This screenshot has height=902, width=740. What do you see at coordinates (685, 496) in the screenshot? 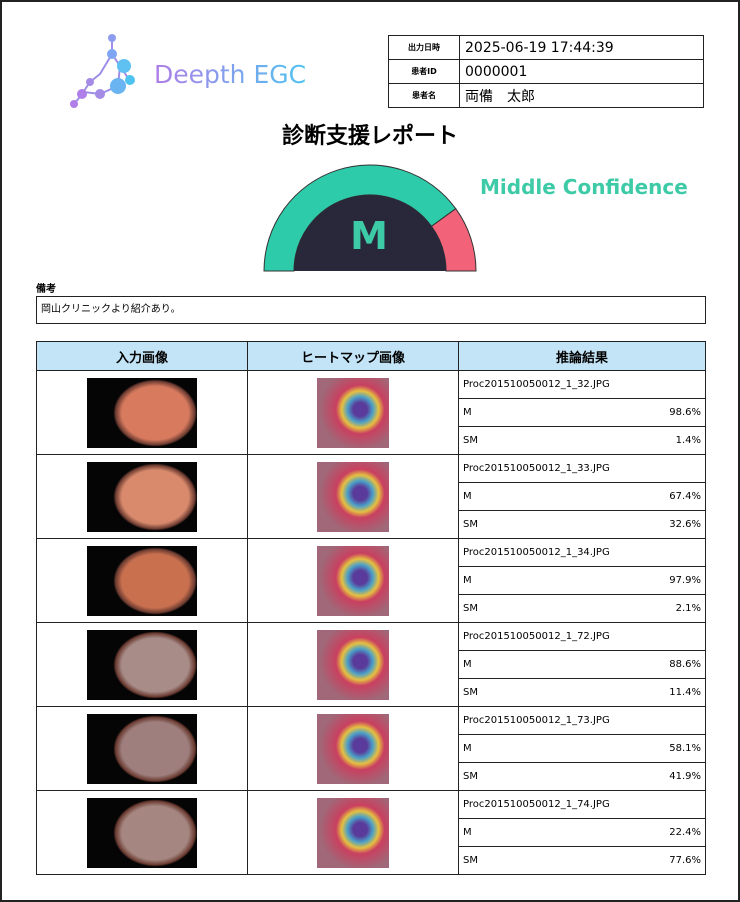
I see `class-probability: 67.4%` at bounding box center [685, 496].